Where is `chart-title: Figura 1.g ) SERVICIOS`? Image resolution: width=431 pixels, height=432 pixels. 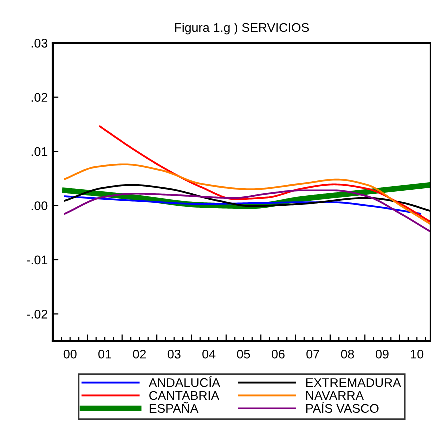
chart-title: Figura 1.g ) SERVICIOS is located at coordinates (242, 29).